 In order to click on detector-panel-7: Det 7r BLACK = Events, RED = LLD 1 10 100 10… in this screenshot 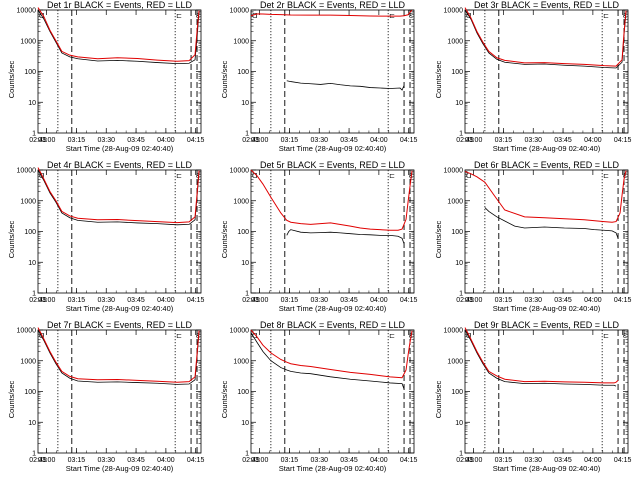, I will do `click(106, 396)`.